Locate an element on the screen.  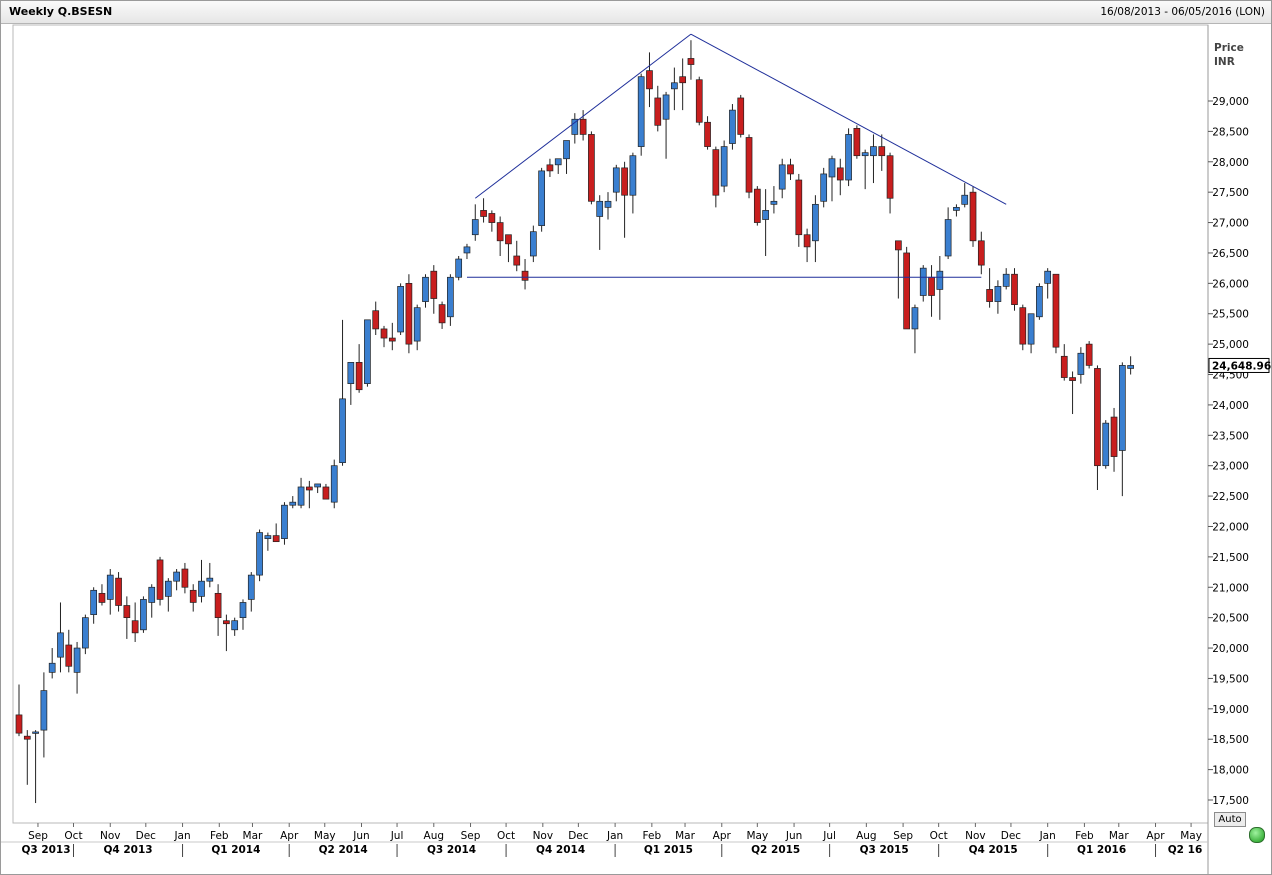
quarter-label: Q2 16 is located at coordinates (1185, 850).